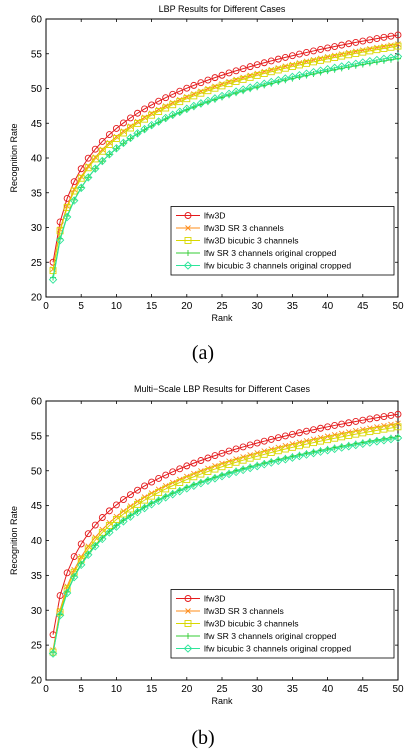  What do you see at coordinates (37, 298) in the screenshot?
I see `y-tick-label: 20` at bounding box center [37, 298].